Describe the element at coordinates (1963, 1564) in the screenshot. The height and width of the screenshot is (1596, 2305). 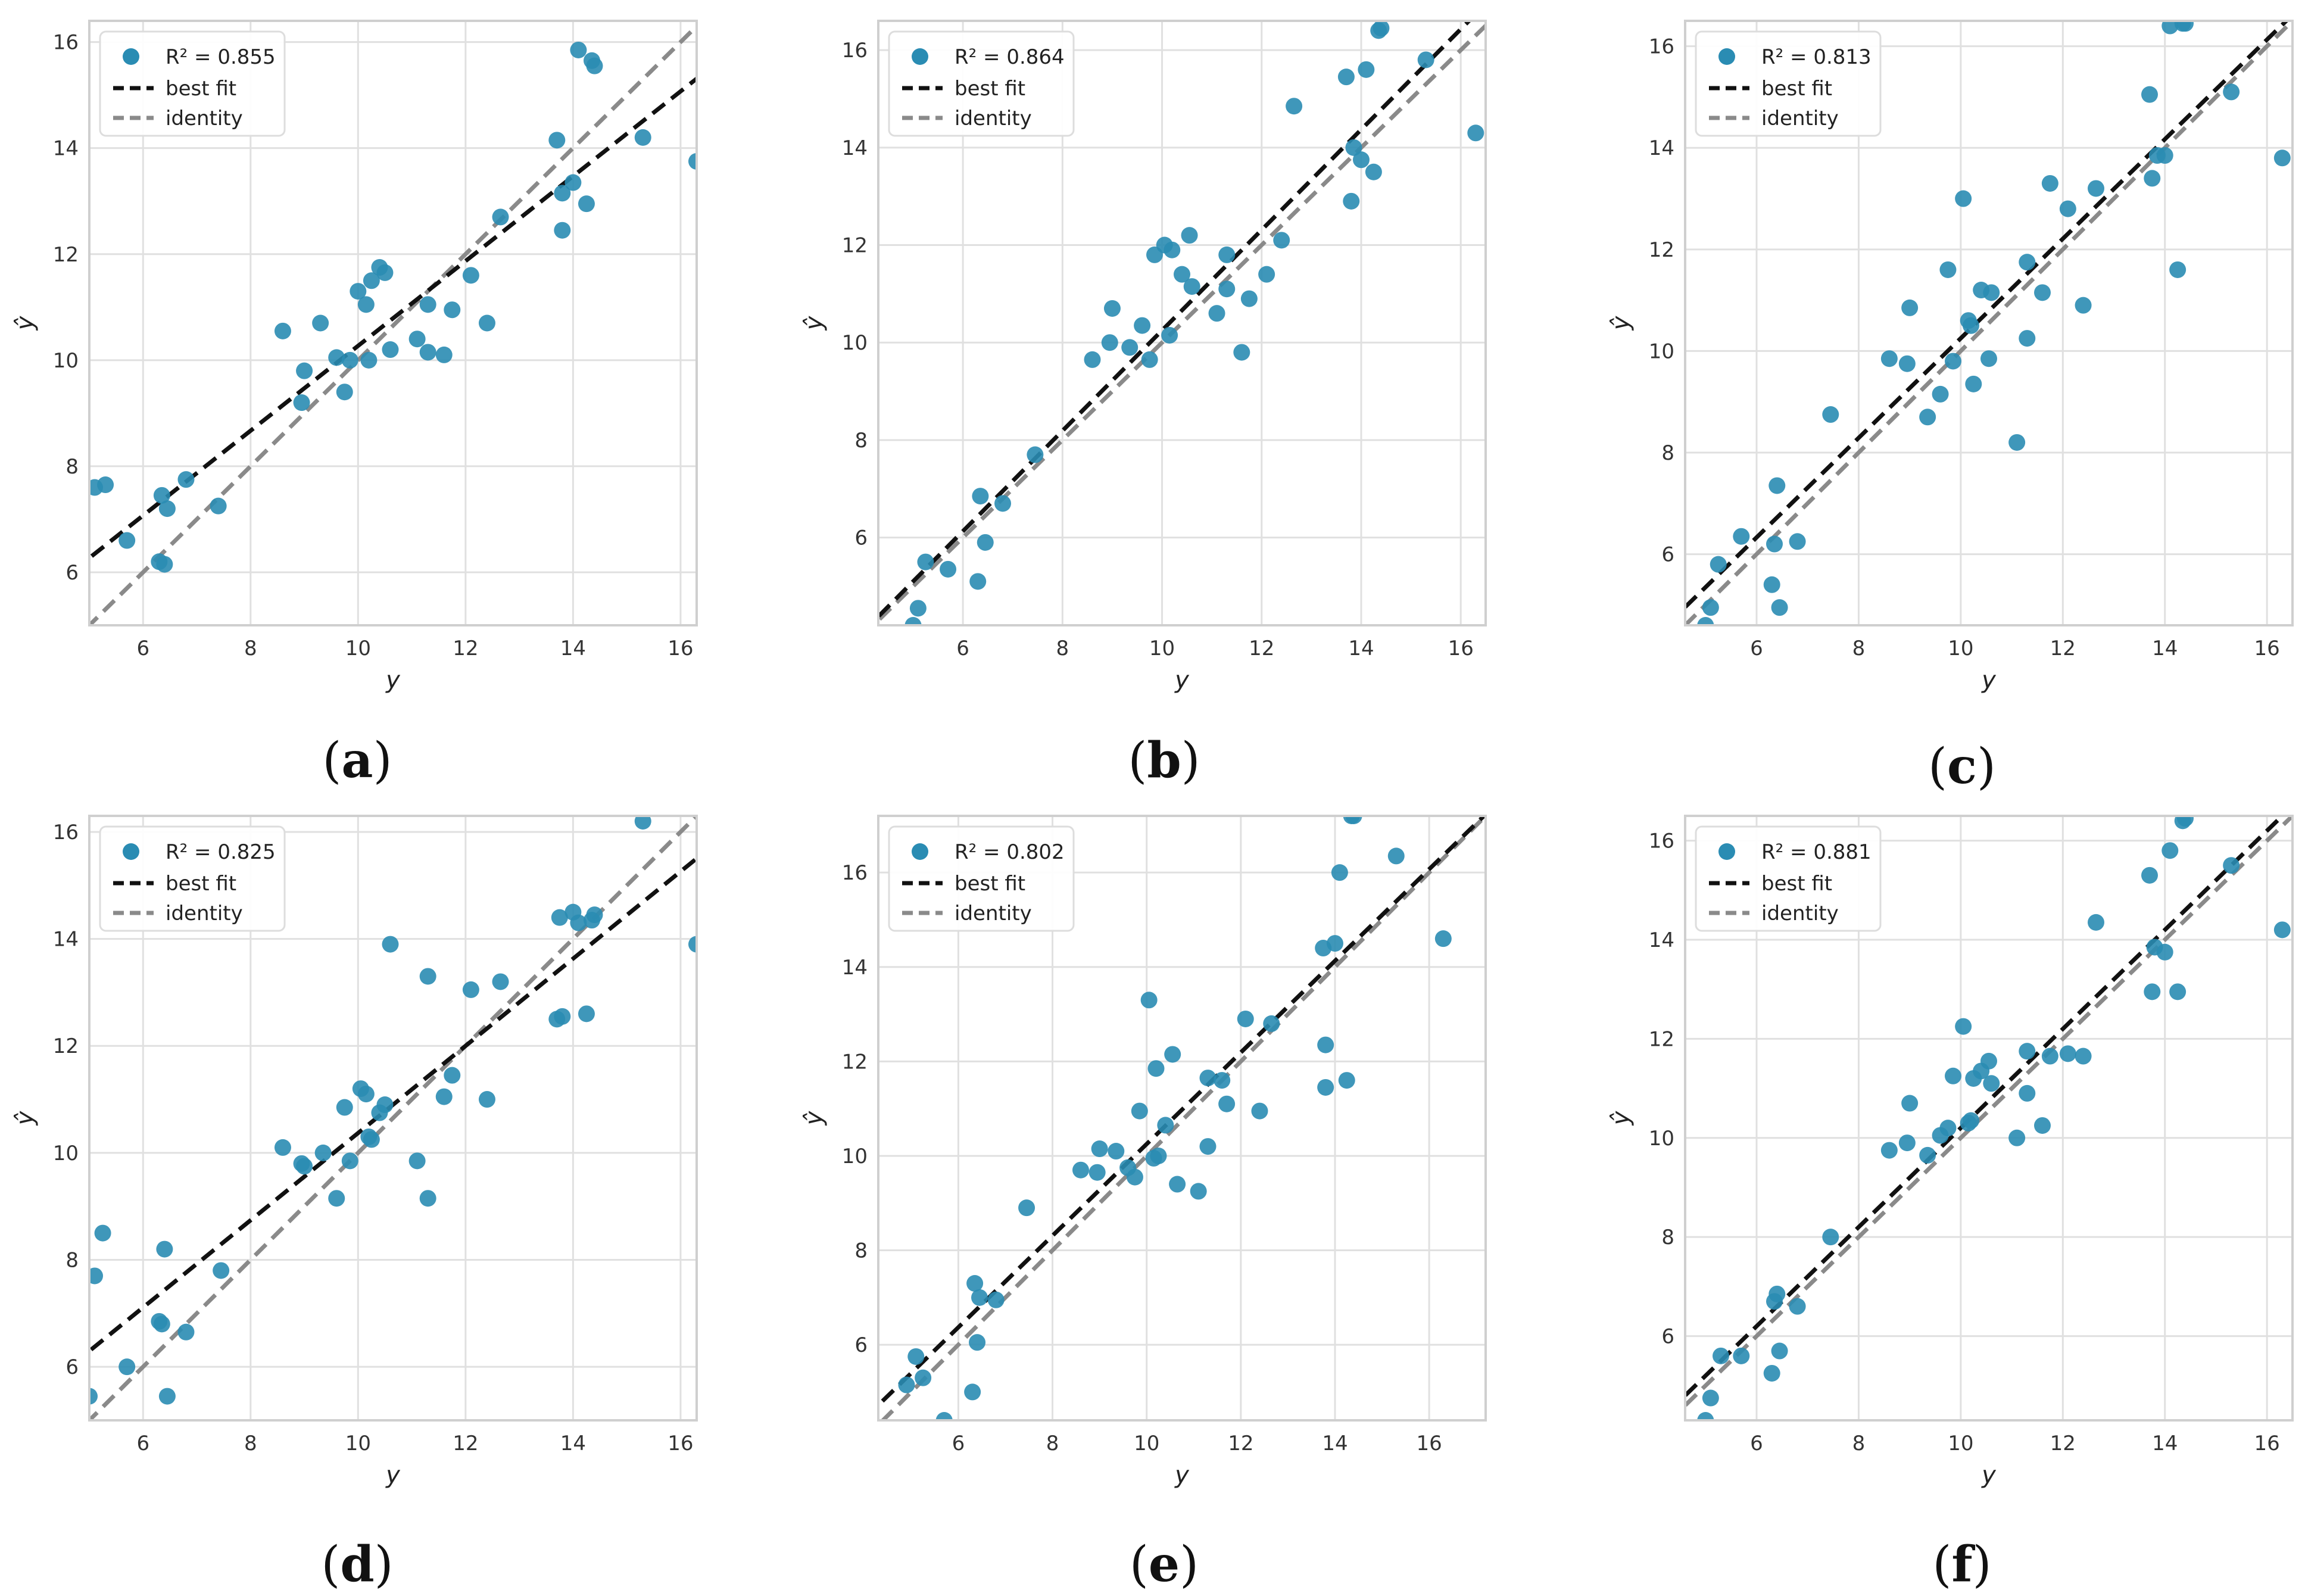
I see `panel-label-letter: f` at that location.